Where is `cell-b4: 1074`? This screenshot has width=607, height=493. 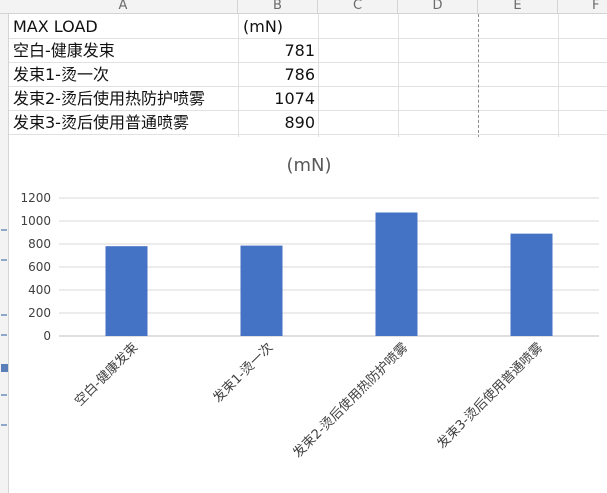
cell-b4: 1074 is located at coordinates (294, 98).